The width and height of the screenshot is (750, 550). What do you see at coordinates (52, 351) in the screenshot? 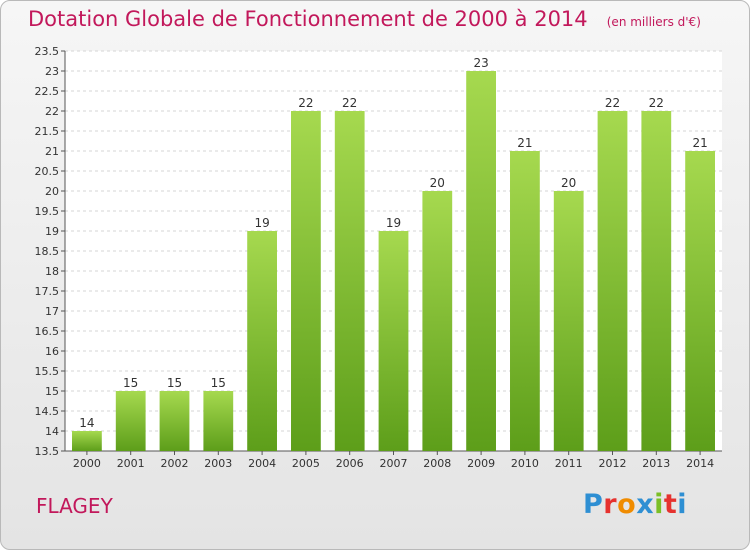
I see `y-tick-label: 16` at bounding box center [52, 351].